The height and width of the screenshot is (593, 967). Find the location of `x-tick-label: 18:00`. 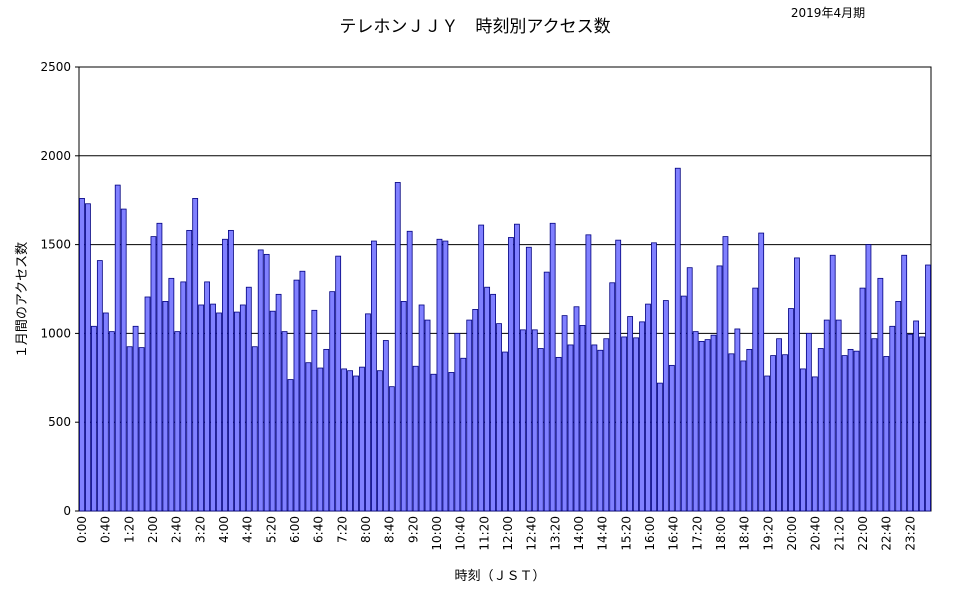

x-tick-label: 18:00 is located at coordinates (721, 533).